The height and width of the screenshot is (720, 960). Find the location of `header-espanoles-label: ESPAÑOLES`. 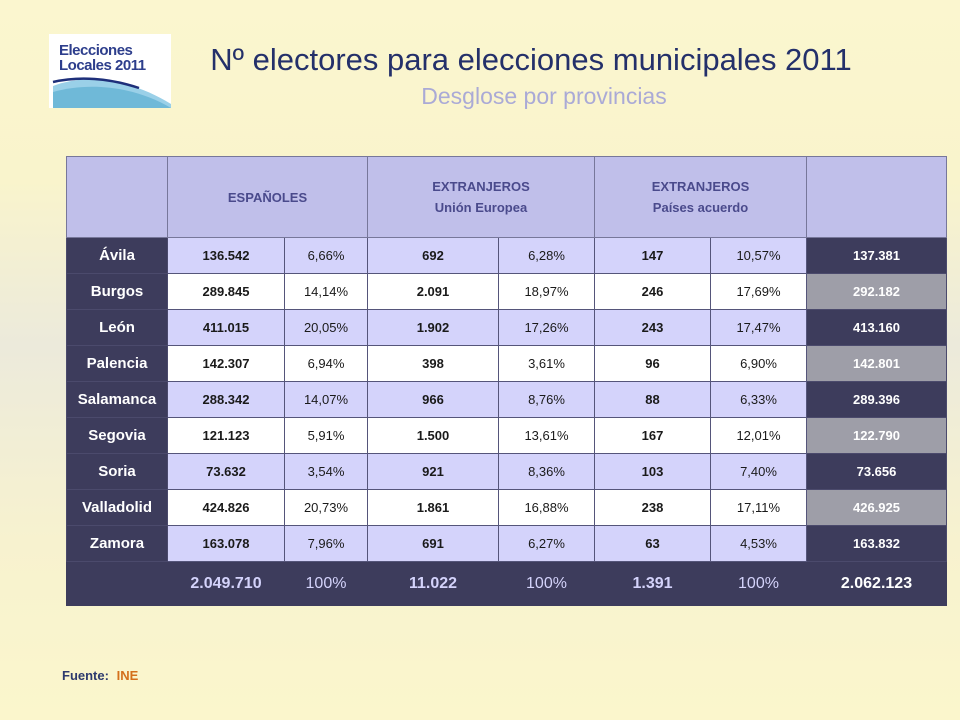

header-espanoles-label: ESPAÑOLES is located at coordinates (267, 197).